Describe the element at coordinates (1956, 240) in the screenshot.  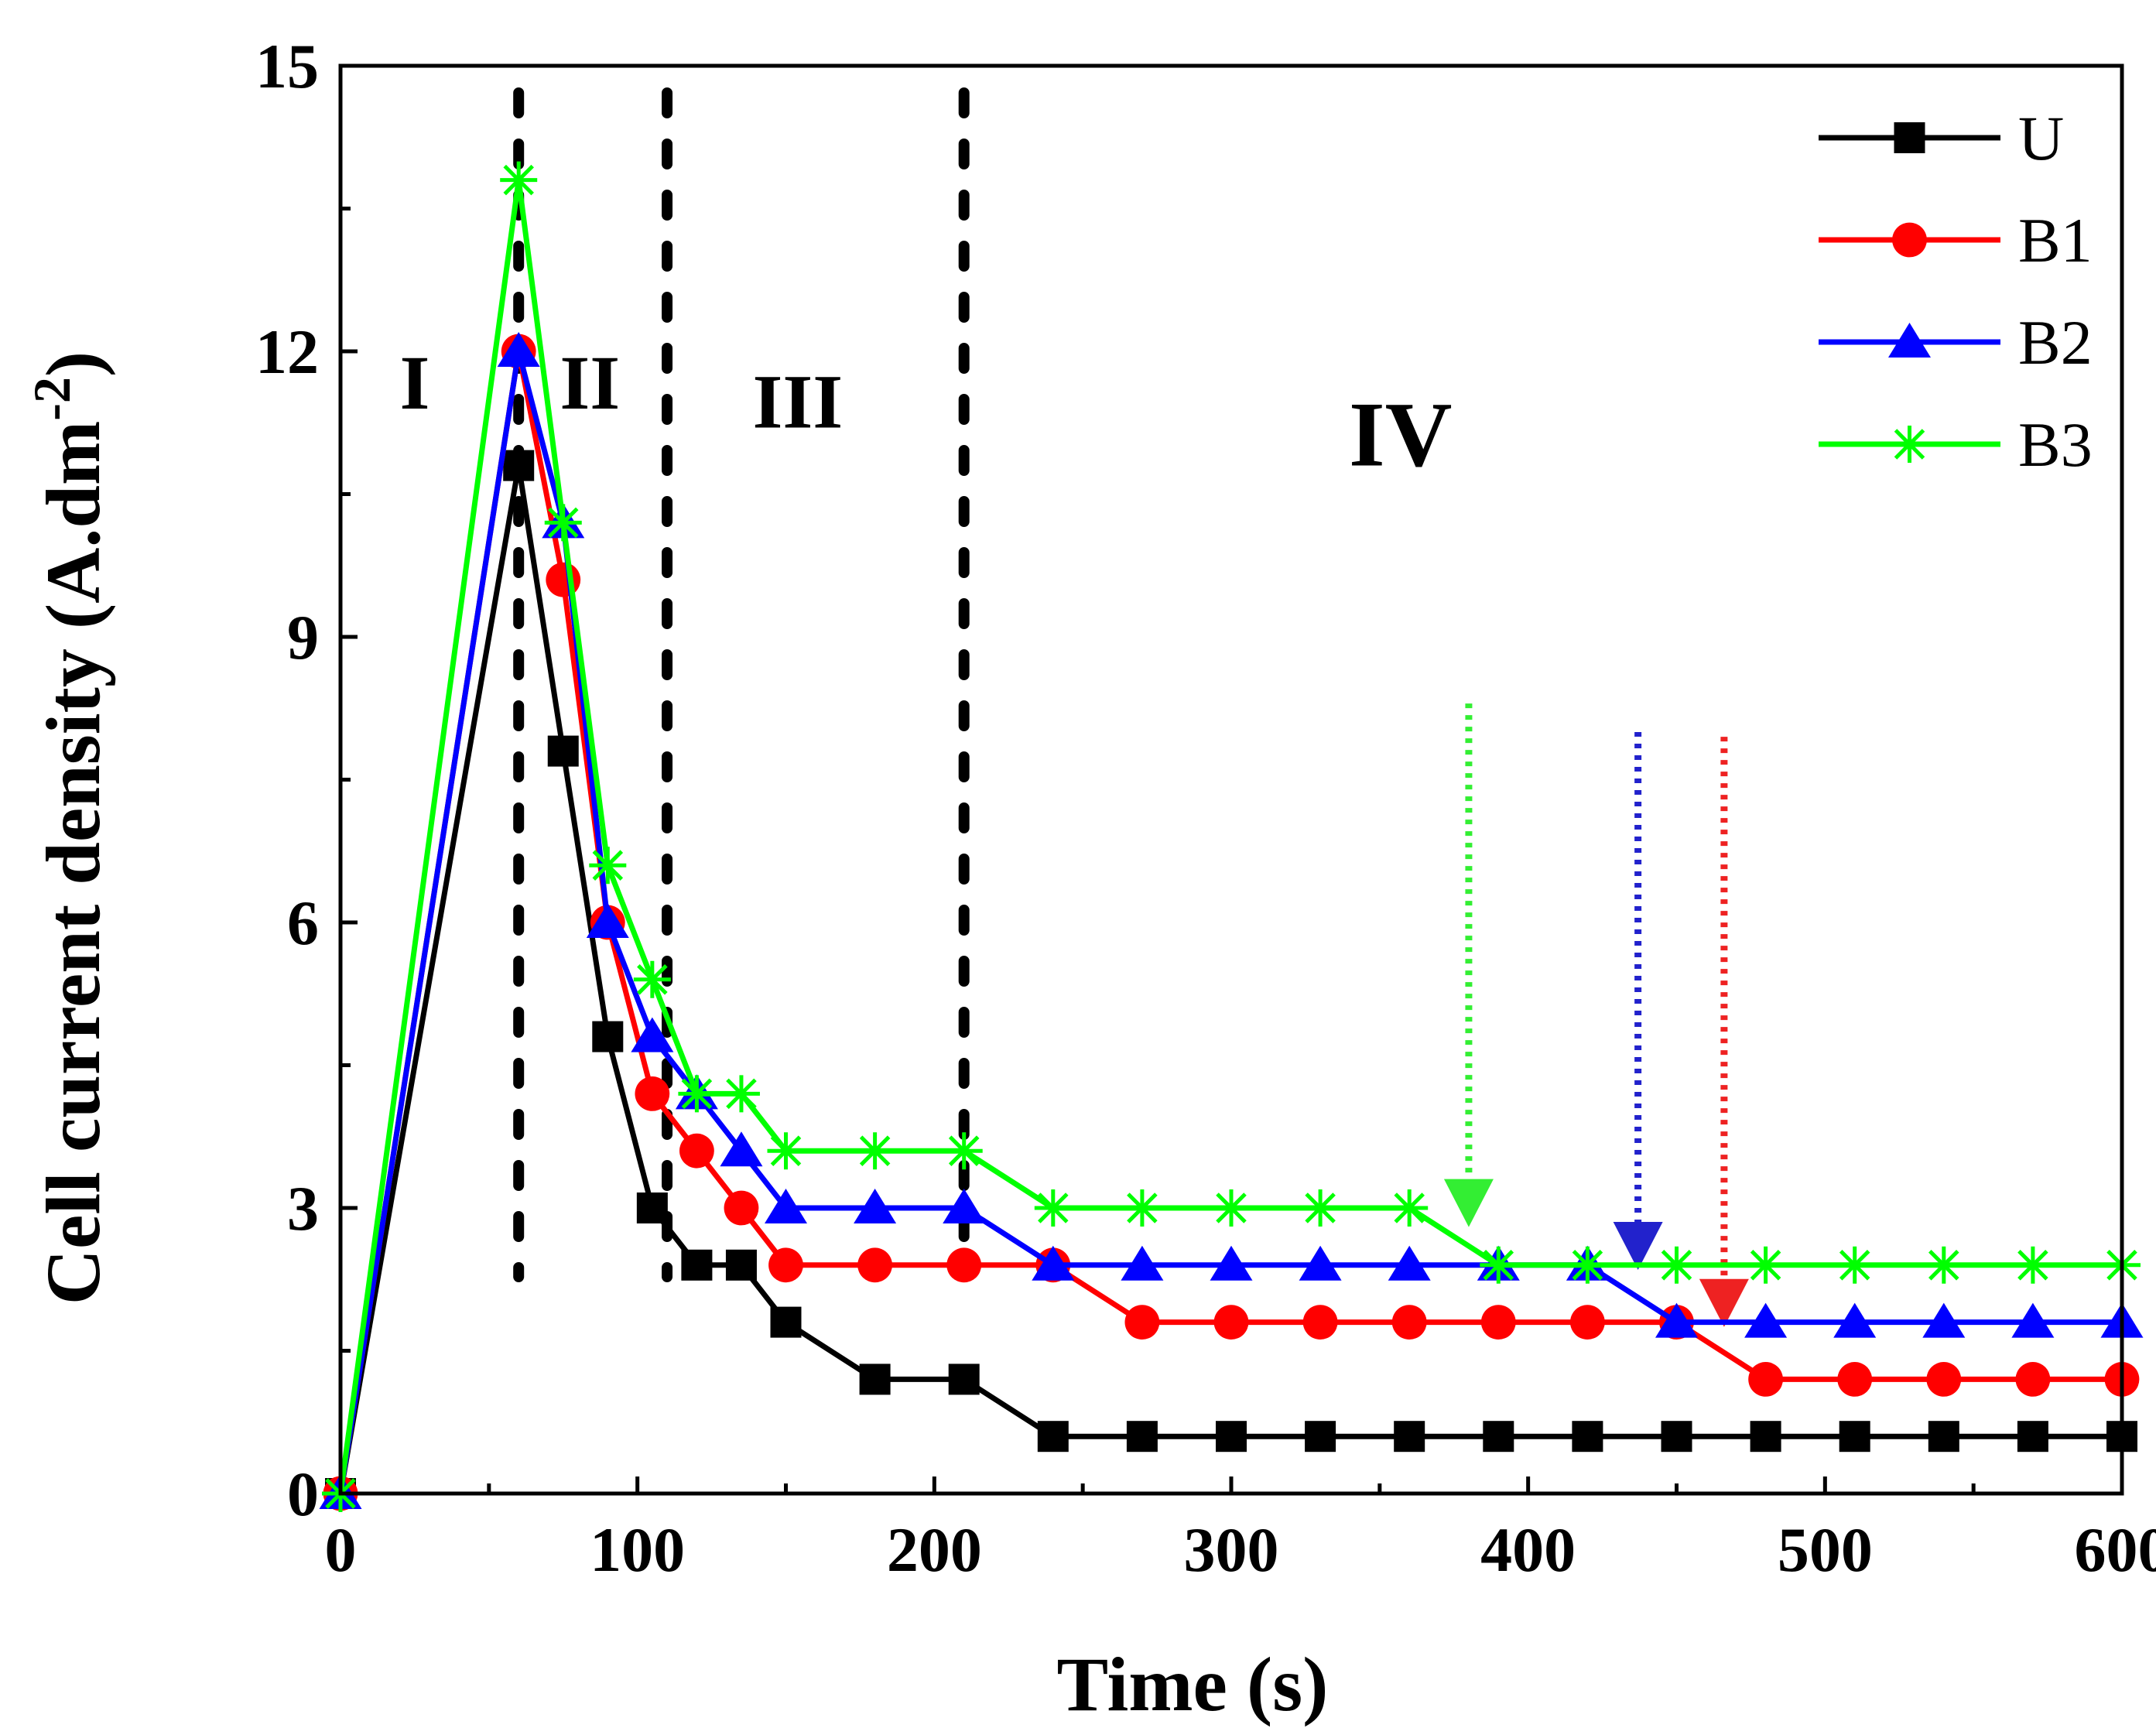
I see `legend-item-B1: B1` at that location.